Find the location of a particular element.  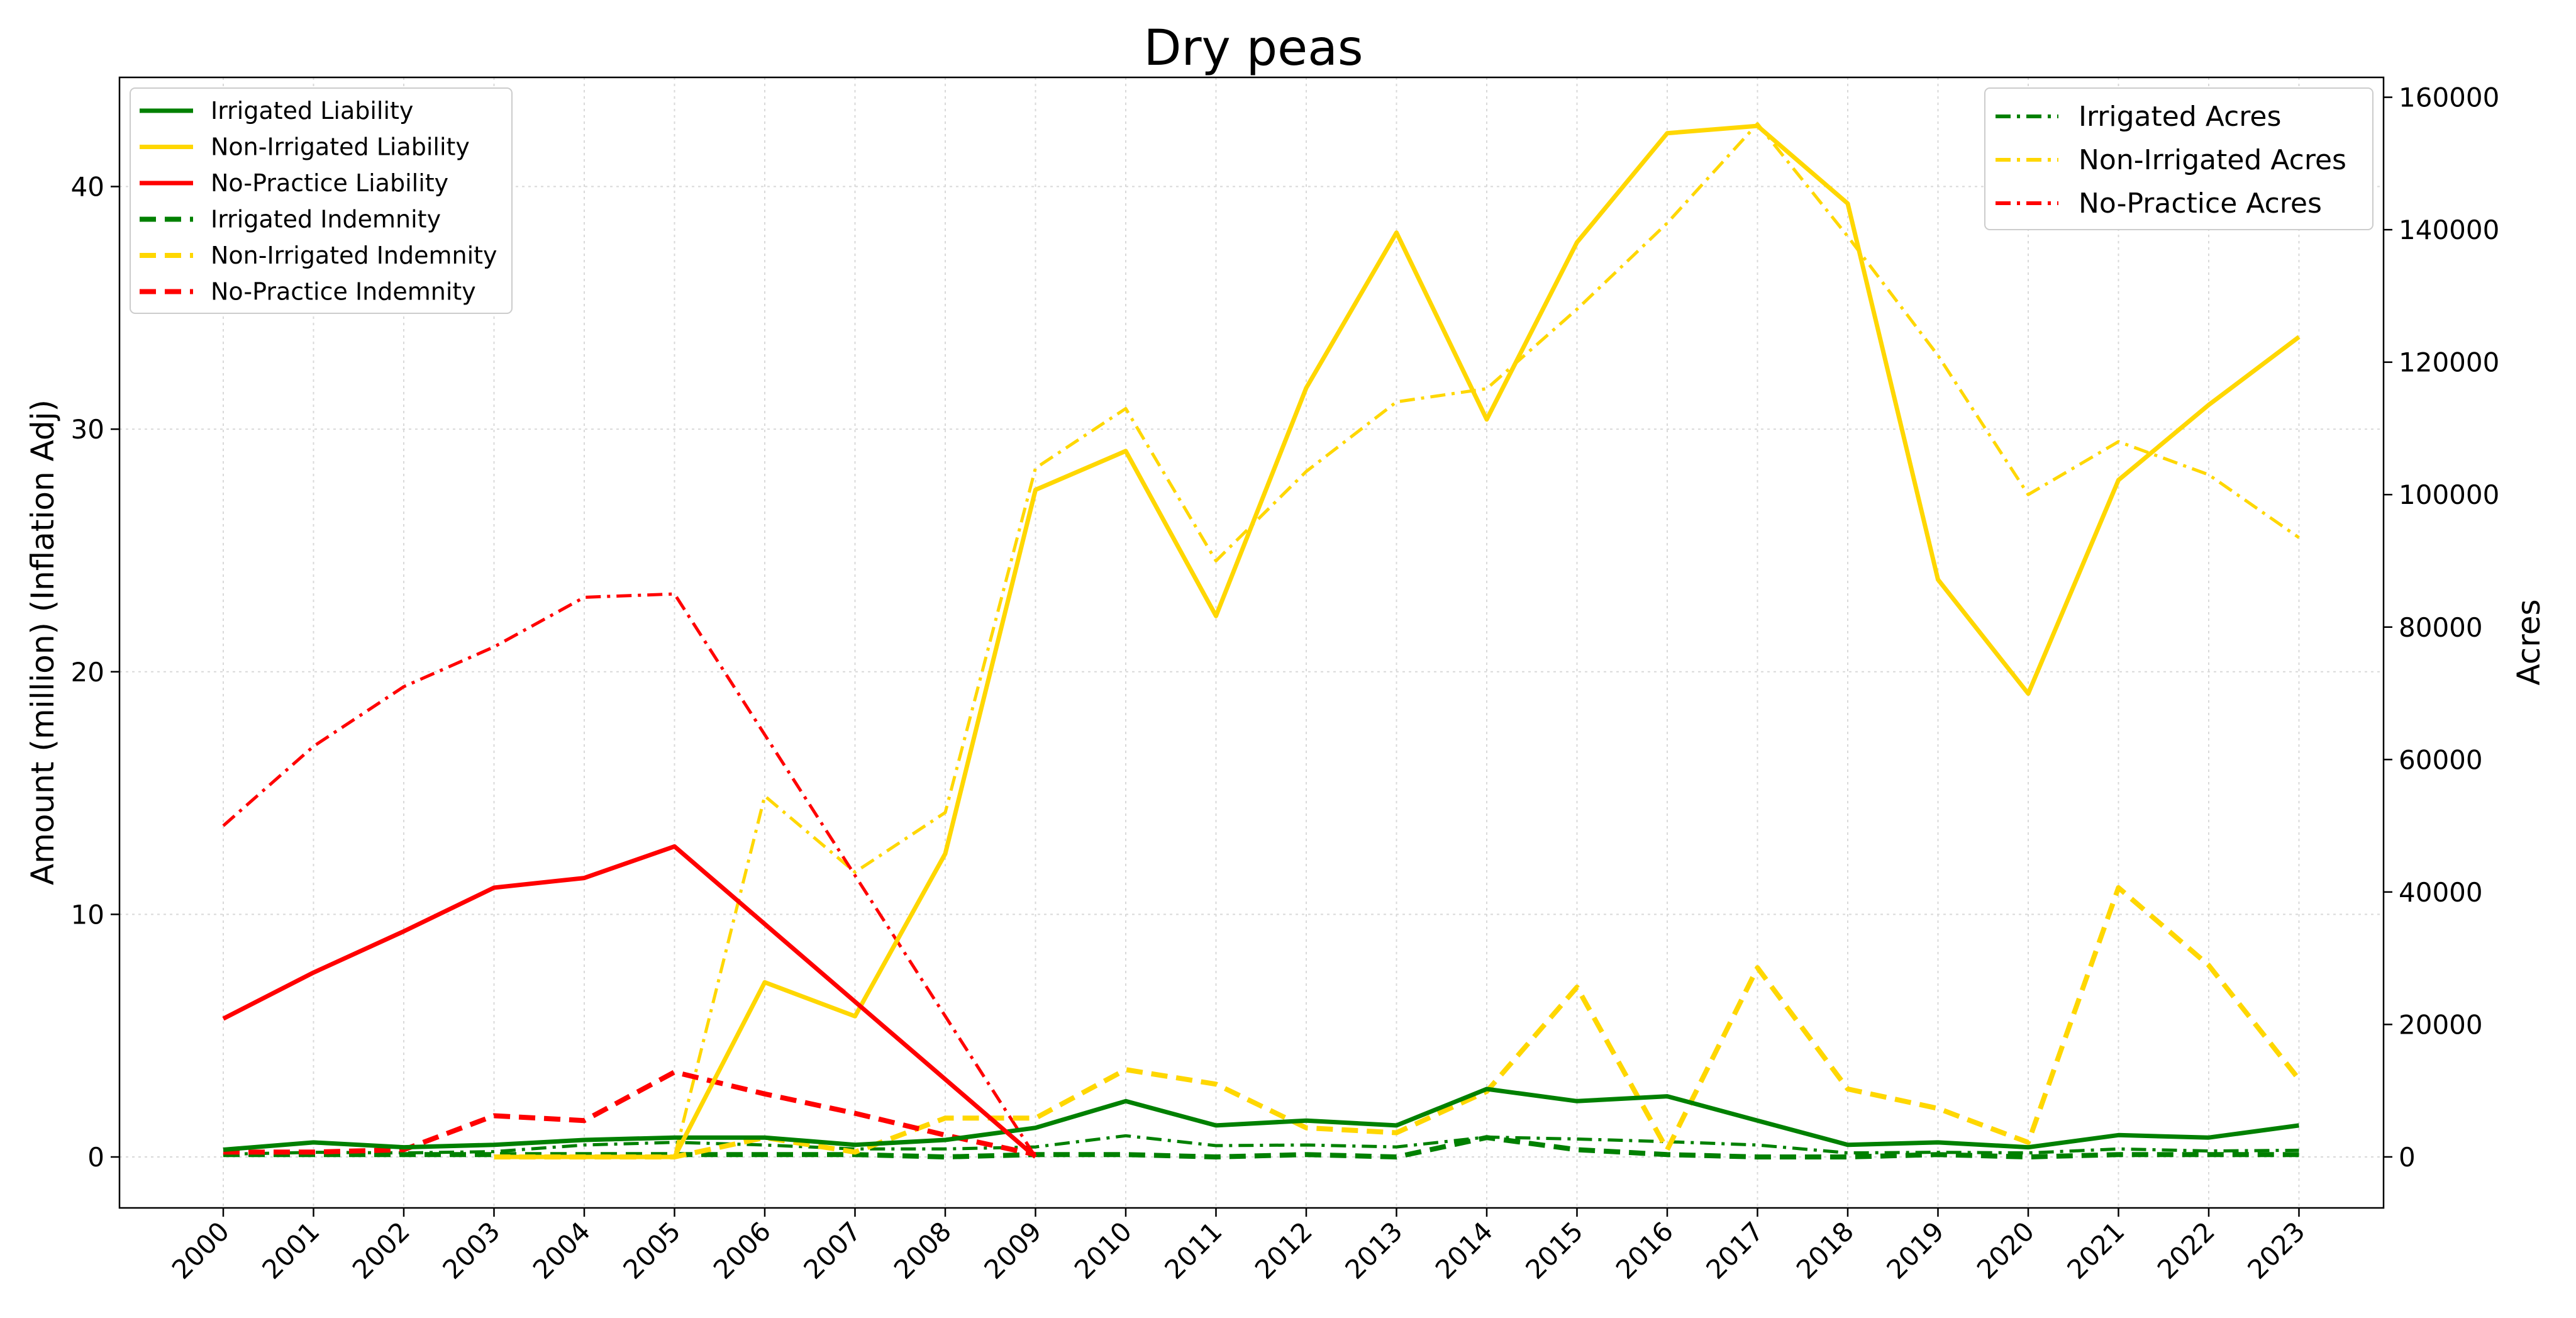

x-tick-label: 2005 is located at coordinates (651, 1250).